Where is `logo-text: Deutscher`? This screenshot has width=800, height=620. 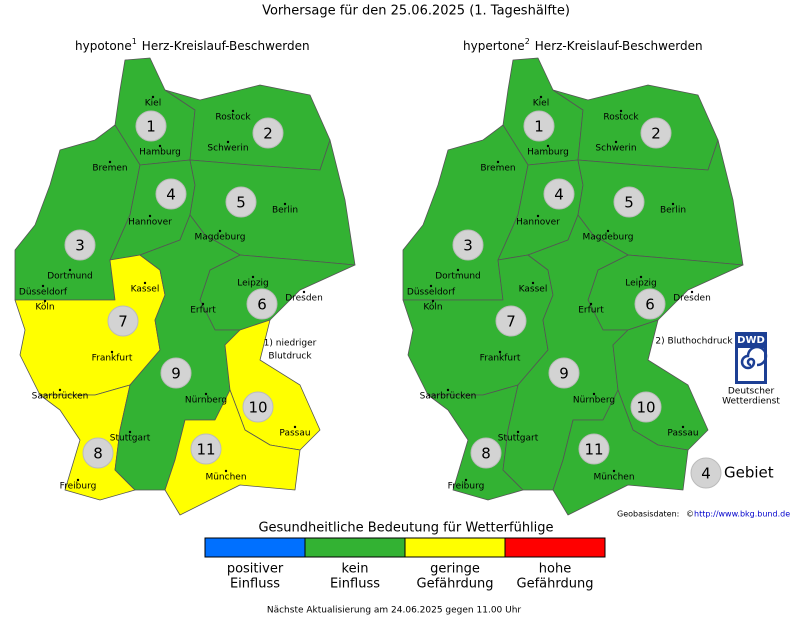
logo-text: Deutscher is located at coordinates (751, 392).